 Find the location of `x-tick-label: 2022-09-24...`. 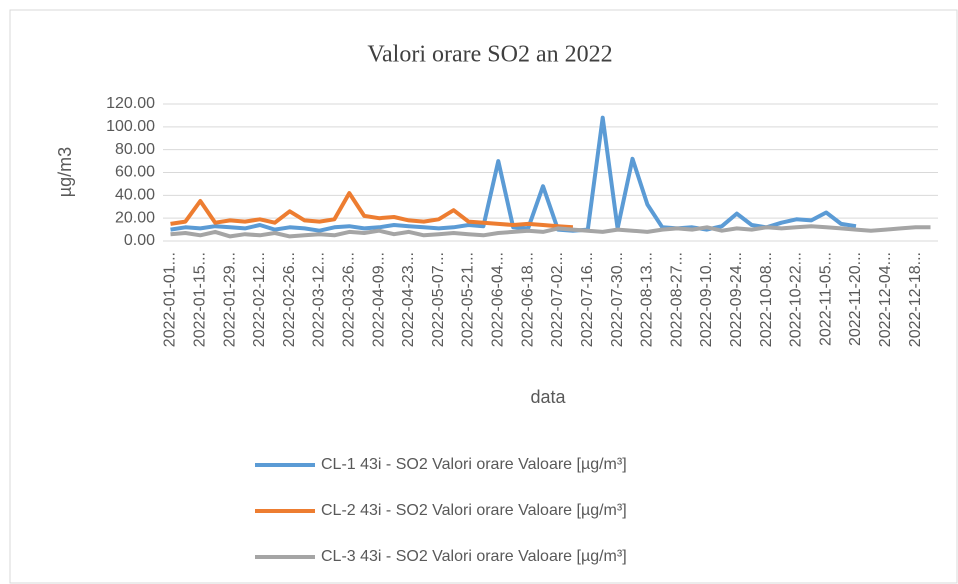

x-tick-label: 2022-09-24... is located at coordinates (736, 299).